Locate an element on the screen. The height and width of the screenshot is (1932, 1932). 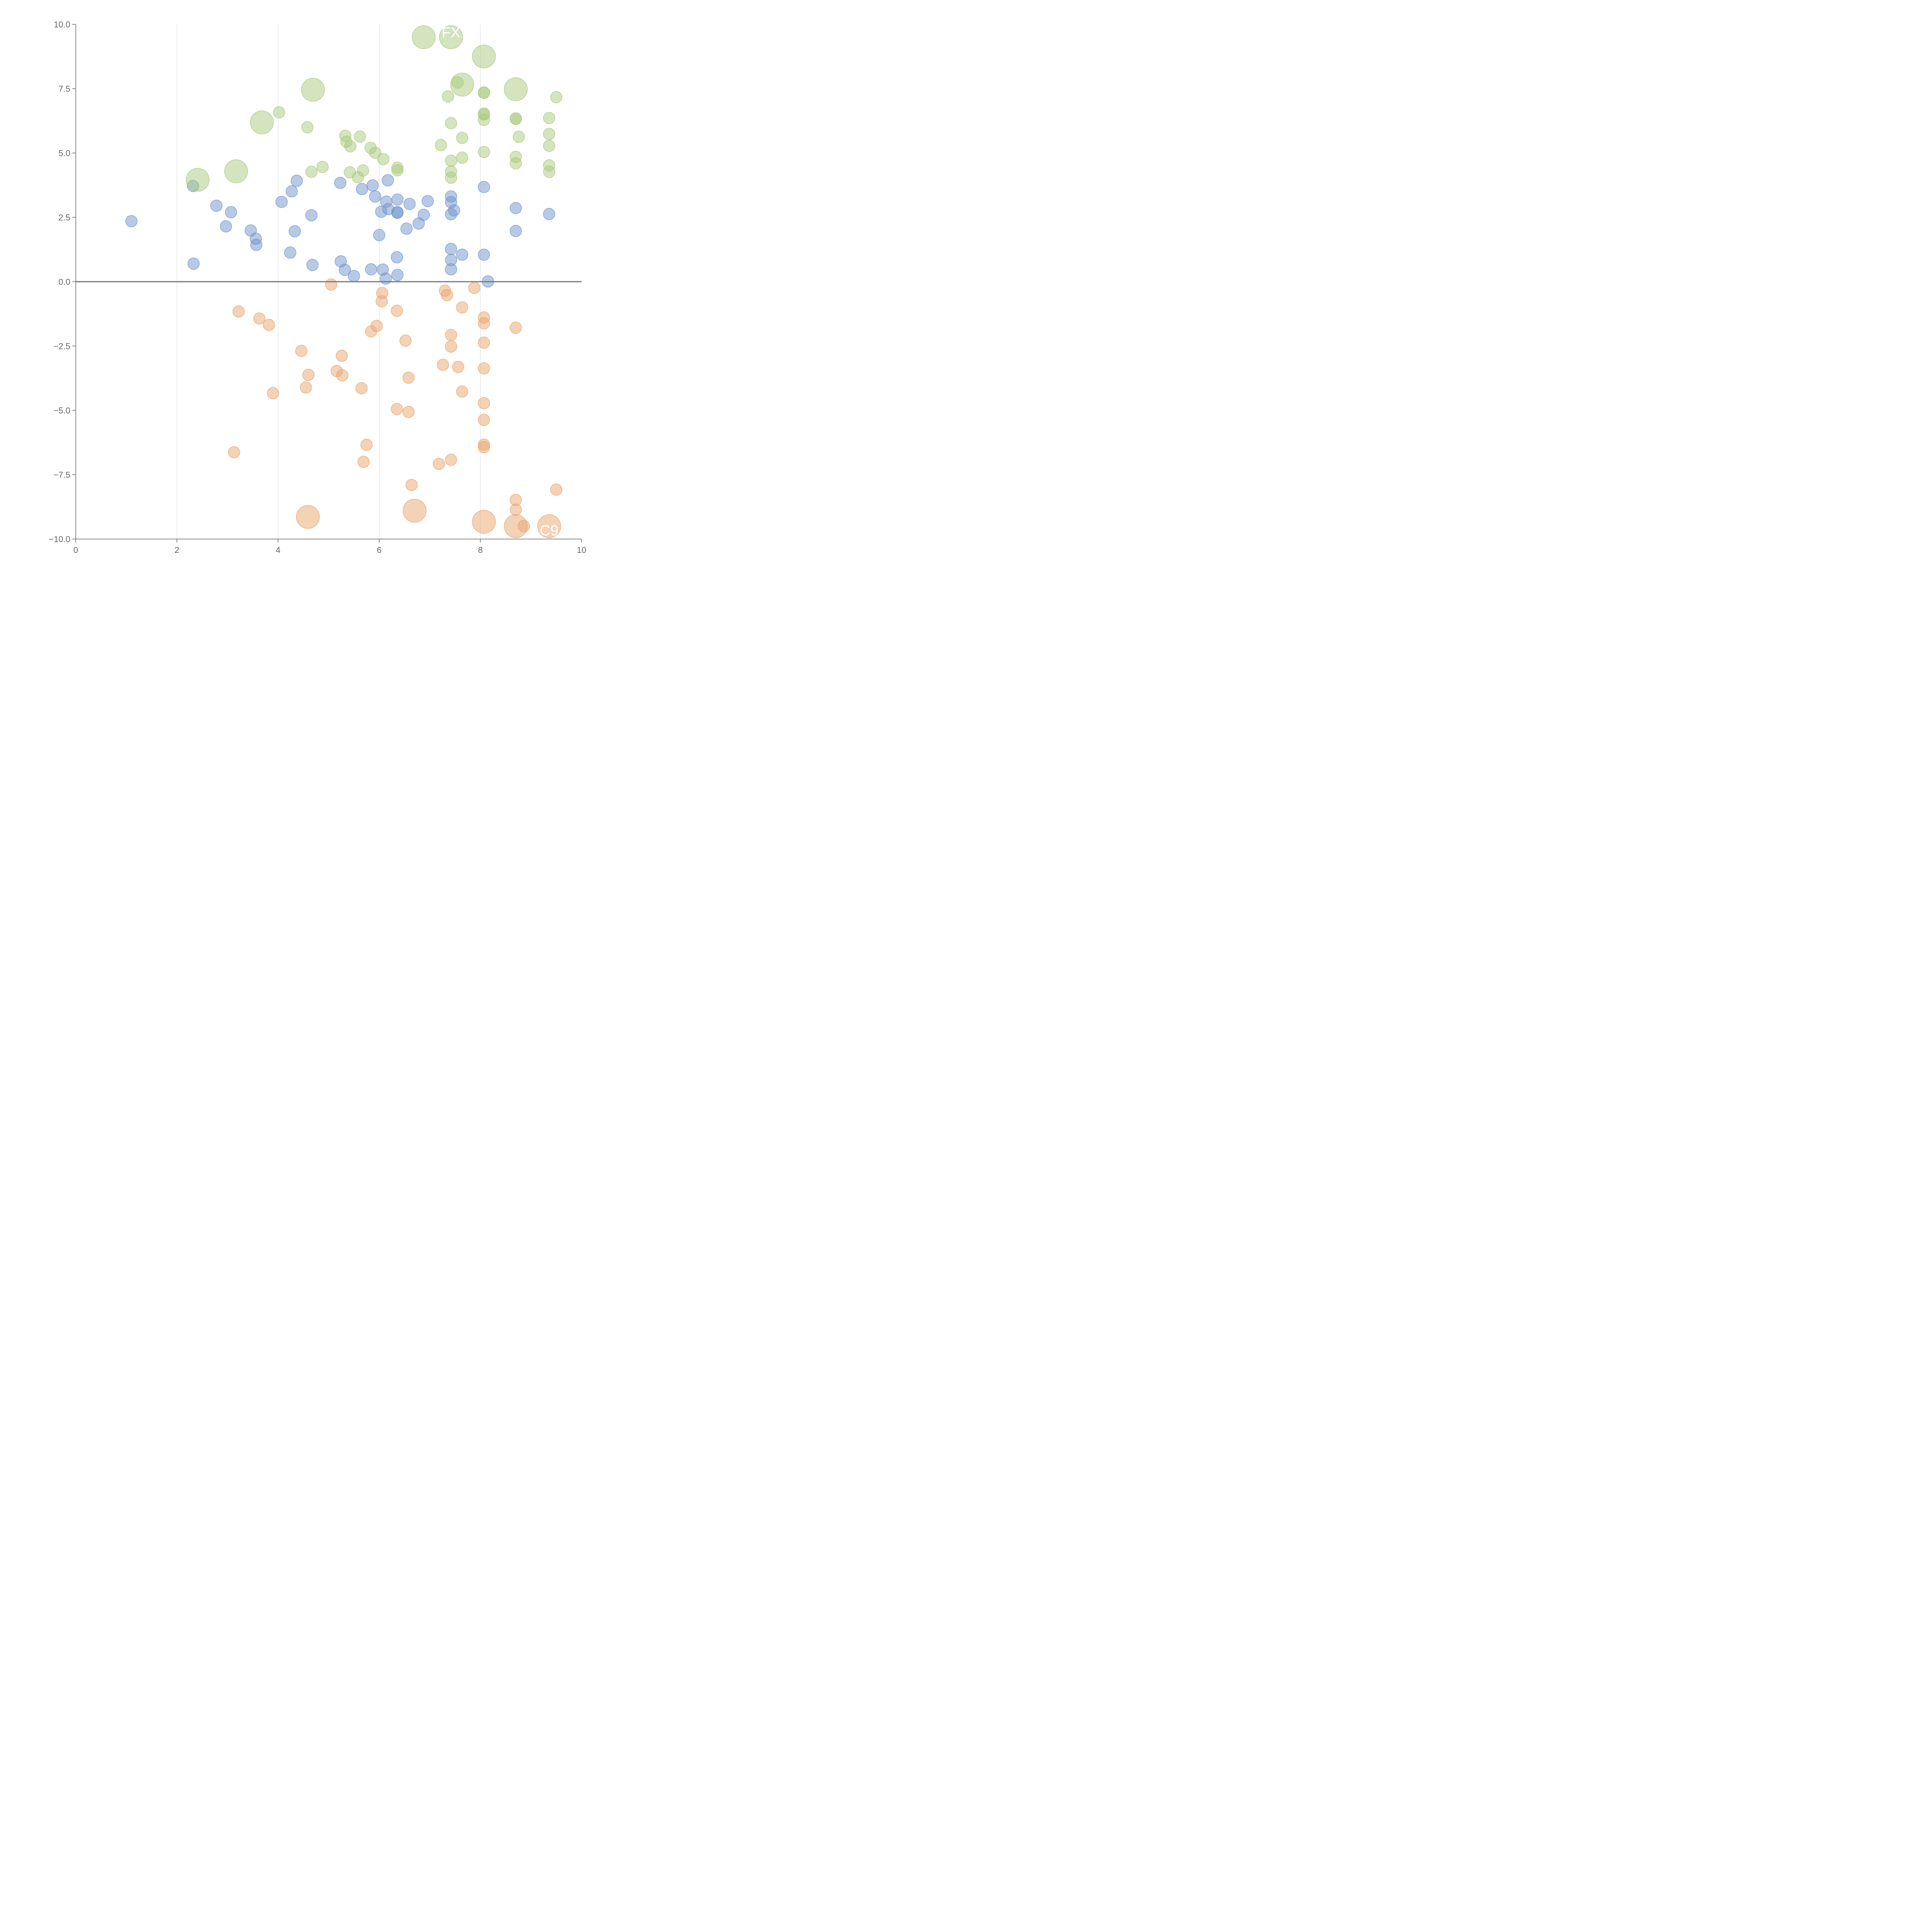
axis-ticks: 10.0 7.5 5.0 2.5 0.0 −2.5 −5.0 −7.5 −10.00 2 4 6 8 10 is located at coordinates (317, 287).